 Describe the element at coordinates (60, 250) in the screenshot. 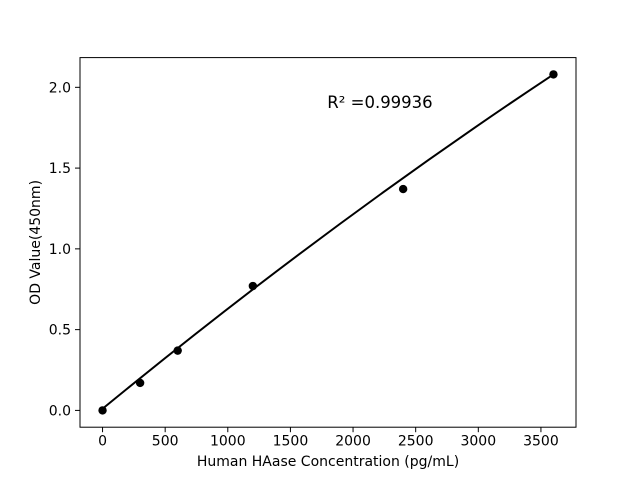

I see `y-tick-label-1: 1.0` at that location.